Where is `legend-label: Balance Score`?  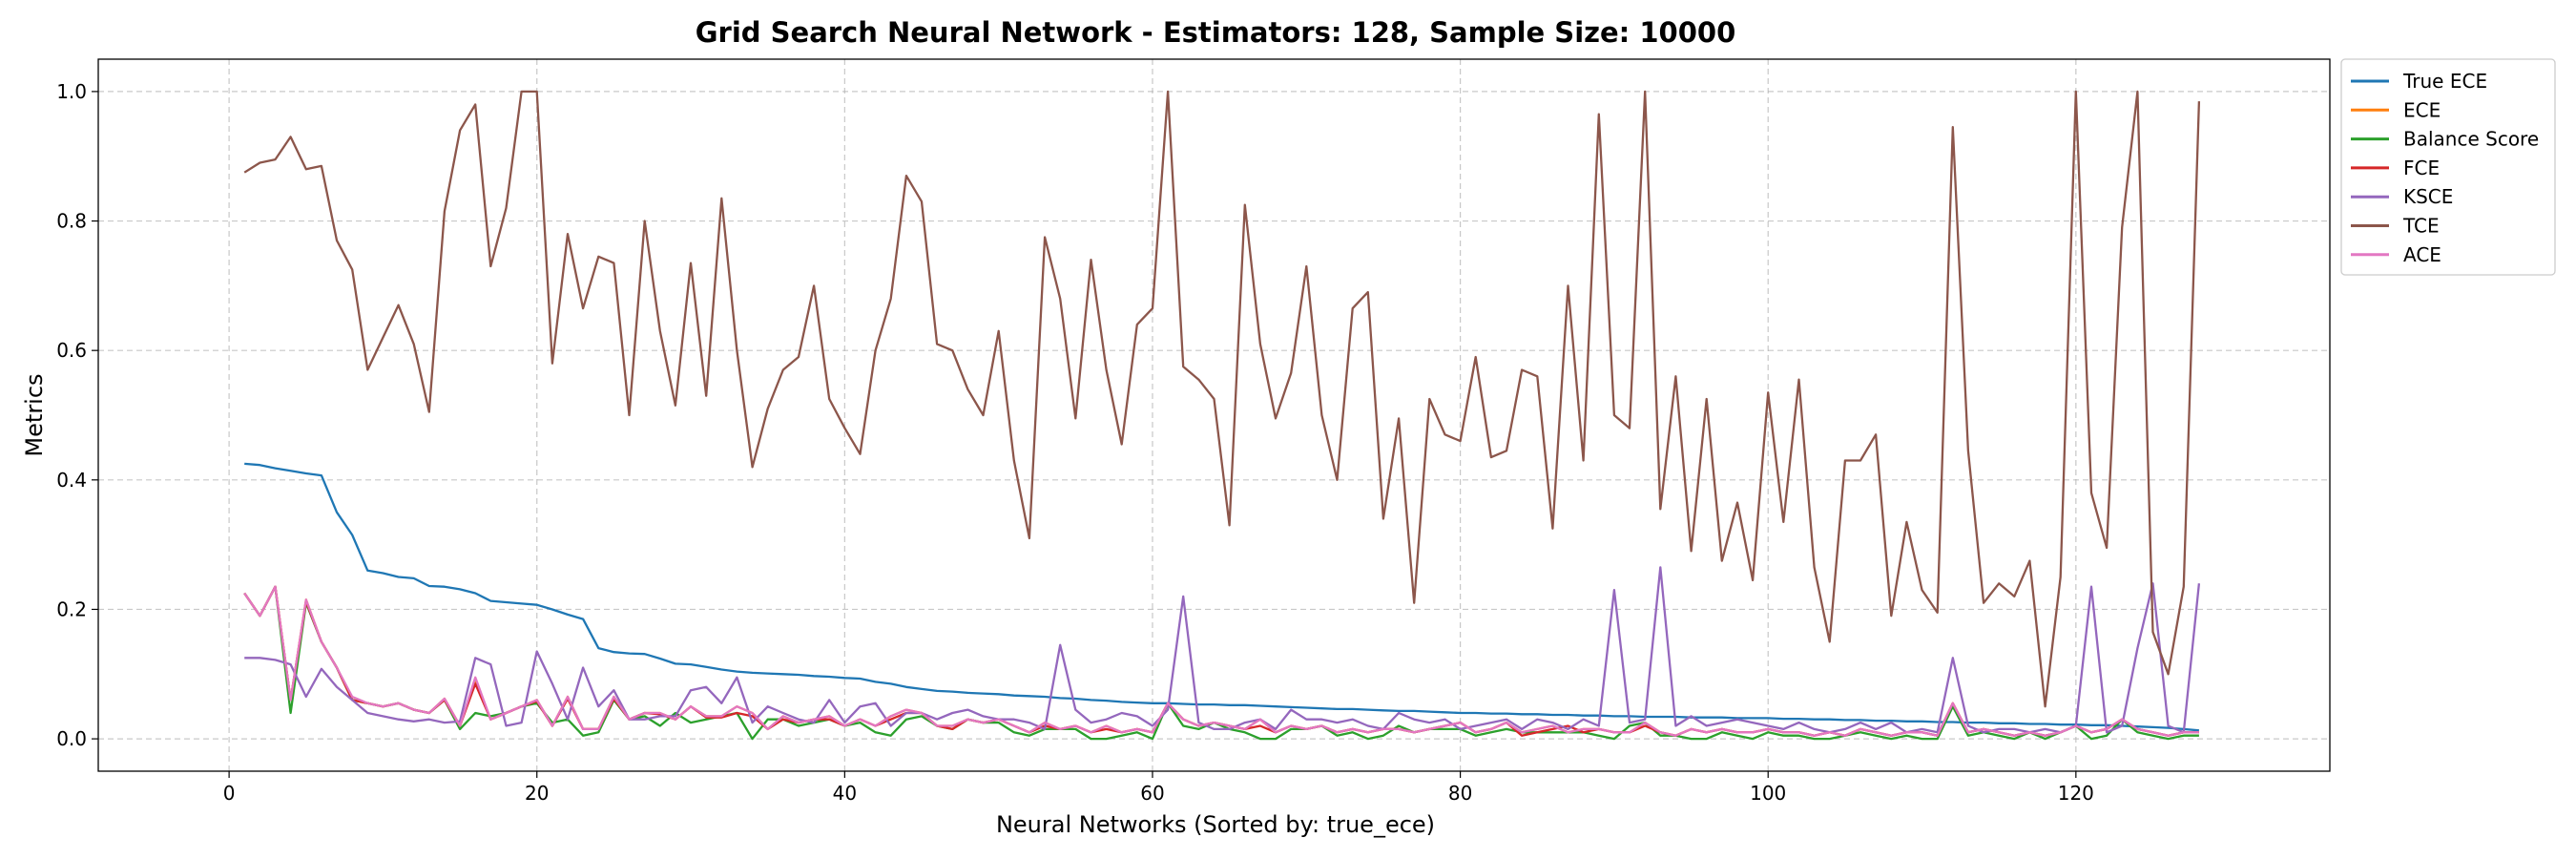
legend-label: Balance Score is located at coordinates (2471, 139).